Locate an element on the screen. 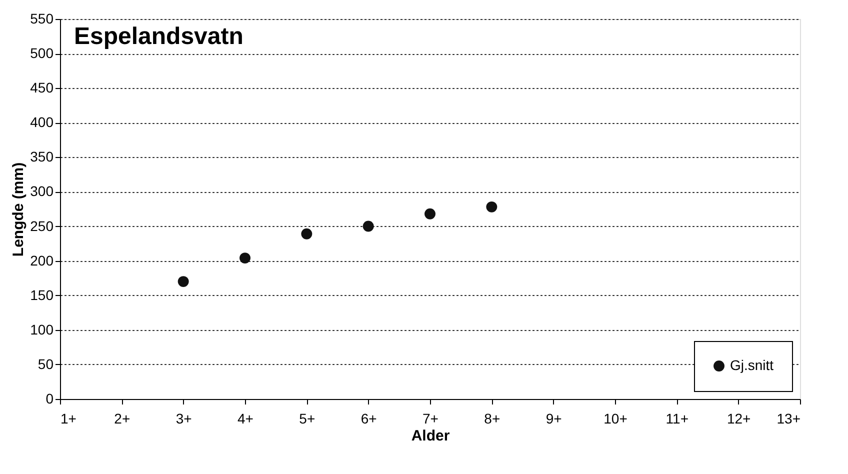  y-tick-label: 550 is located at coordinates (42, 18).